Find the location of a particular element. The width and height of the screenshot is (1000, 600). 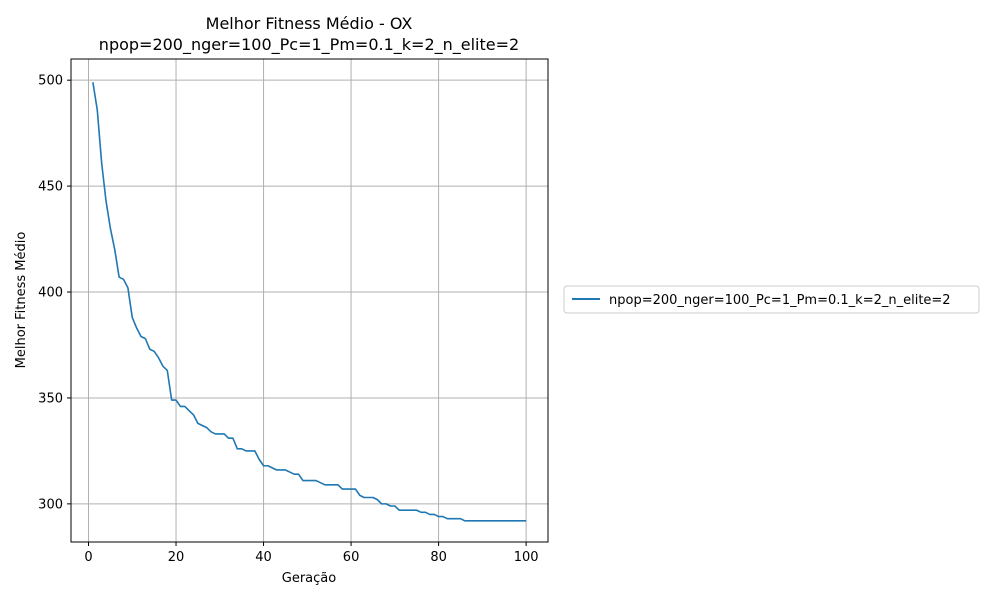

x-tick-label: 20 is located at coordinates (176, 557).